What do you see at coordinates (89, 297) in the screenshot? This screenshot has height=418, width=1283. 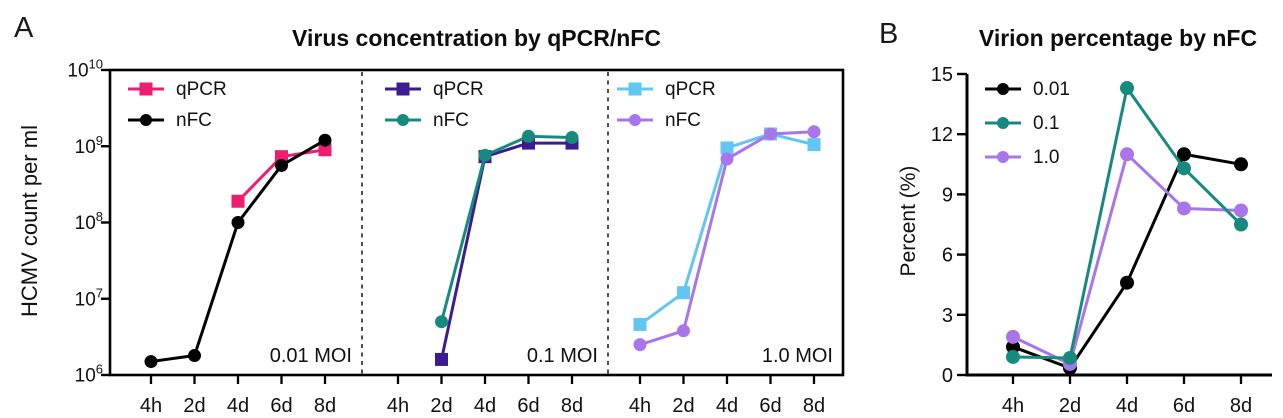 I see `y-axis-tick-label: 10⁷` at bounding box center [89, 297].